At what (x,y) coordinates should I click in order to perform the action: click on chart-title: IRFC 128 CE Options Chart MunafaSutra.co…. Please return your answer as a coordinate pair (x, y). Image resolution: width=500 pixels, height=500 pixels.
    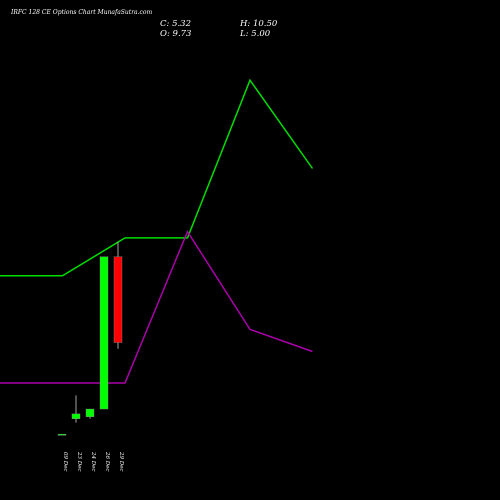
    Looking at the image, I should click on (82, 12).